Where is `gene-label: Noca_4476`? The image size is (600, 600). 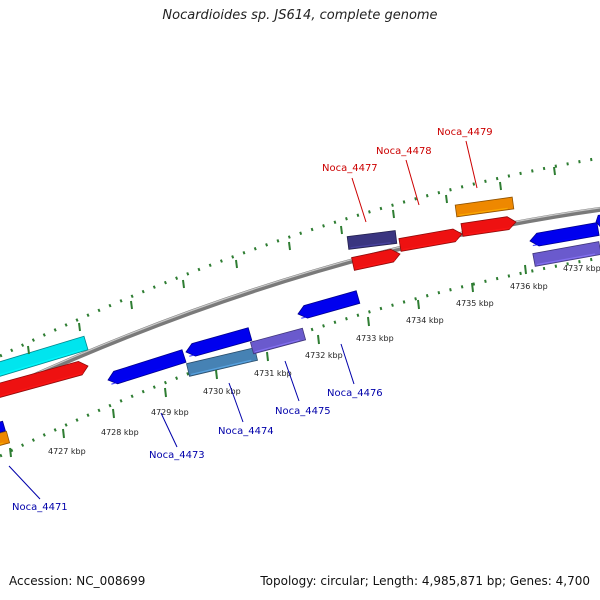
gene-label: Noca_4476 is located at coordinates (355, 393).